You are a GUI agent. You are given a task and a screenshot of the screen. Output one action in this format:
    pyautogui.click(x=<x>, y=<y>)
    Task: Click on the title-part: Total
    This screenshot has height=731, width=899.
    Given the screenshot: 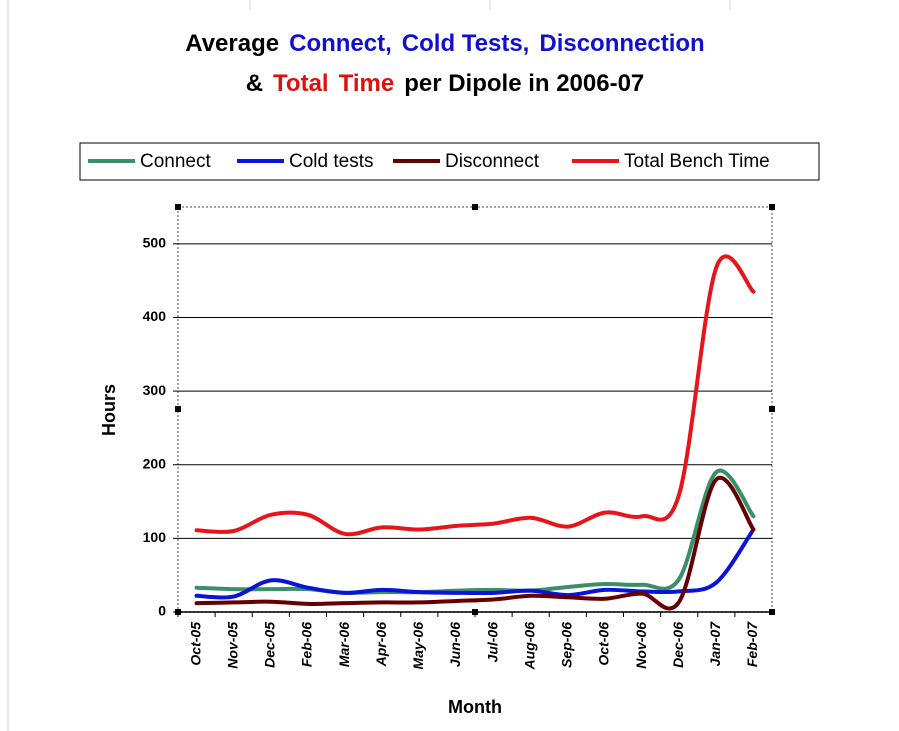 What is the action you would take?
    pyautogui.click(x=301, y=83)
    